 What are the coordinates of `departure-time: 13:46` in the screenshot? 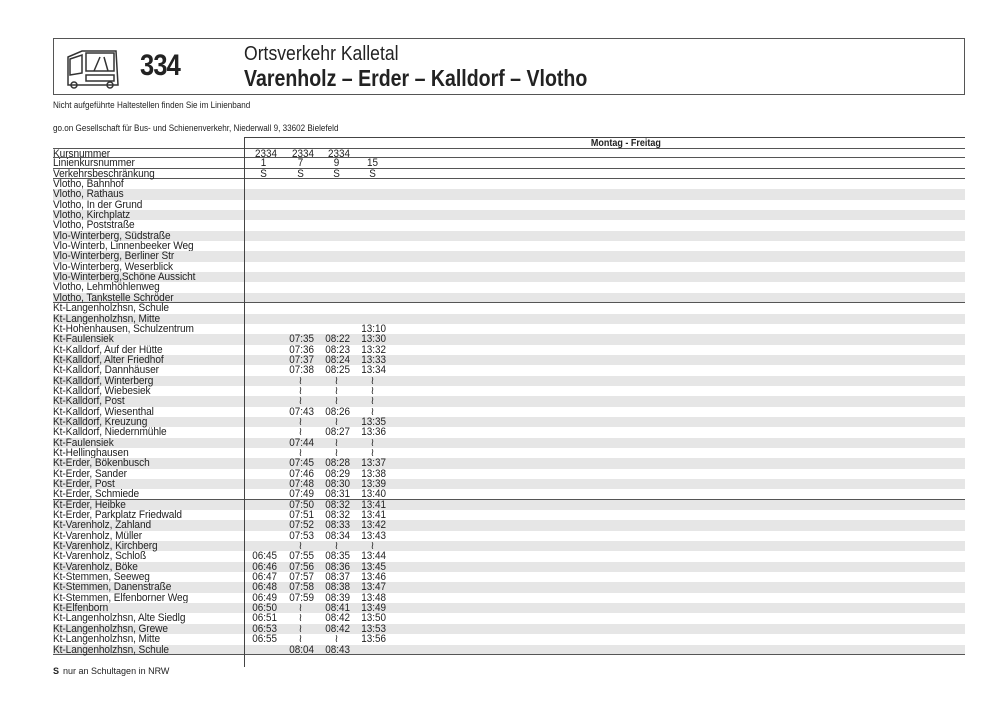 It's located at (373, 577).